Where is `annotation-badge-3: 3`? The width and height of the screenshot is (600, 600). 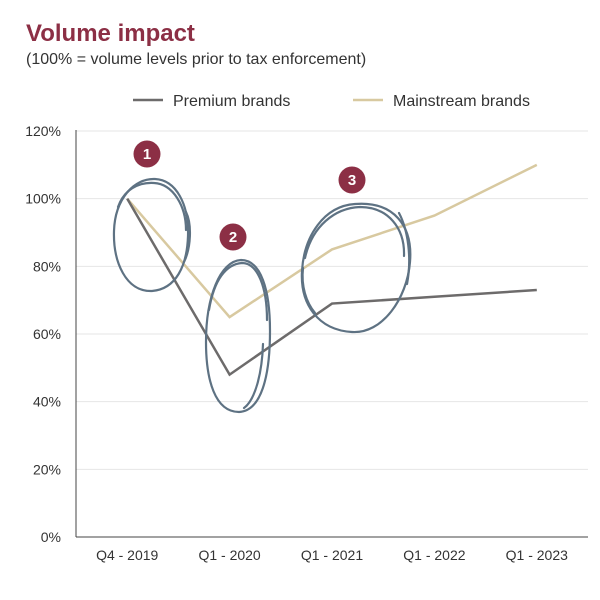
annotation-badge-3: 3 is located at coordinates (352, 180).